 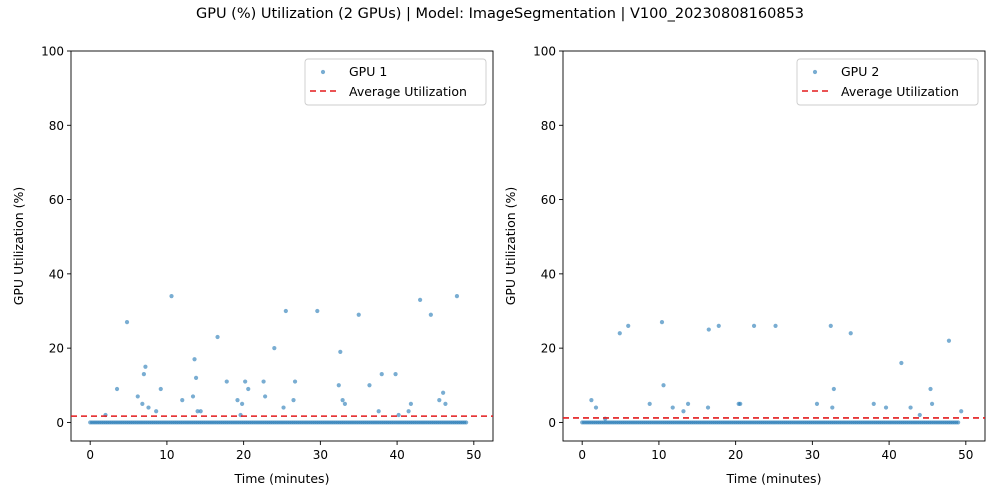 I want to click on legend-label-series: GPU 1, so click(x=368, y=71).